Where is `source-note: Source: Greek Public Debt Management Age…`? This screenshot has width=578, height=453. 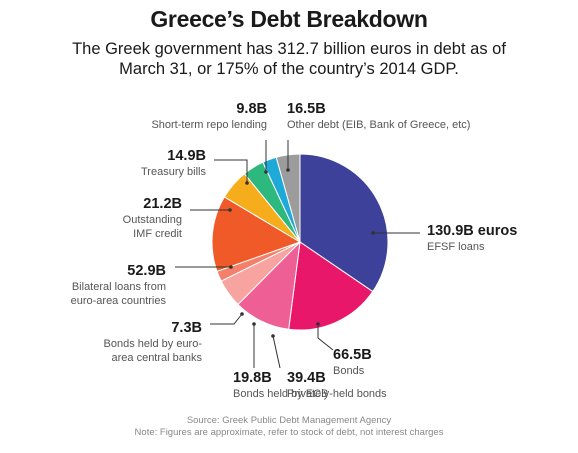 source-note: Source: Greek Public Debt Management Age… is located at coordinates (289, 420).